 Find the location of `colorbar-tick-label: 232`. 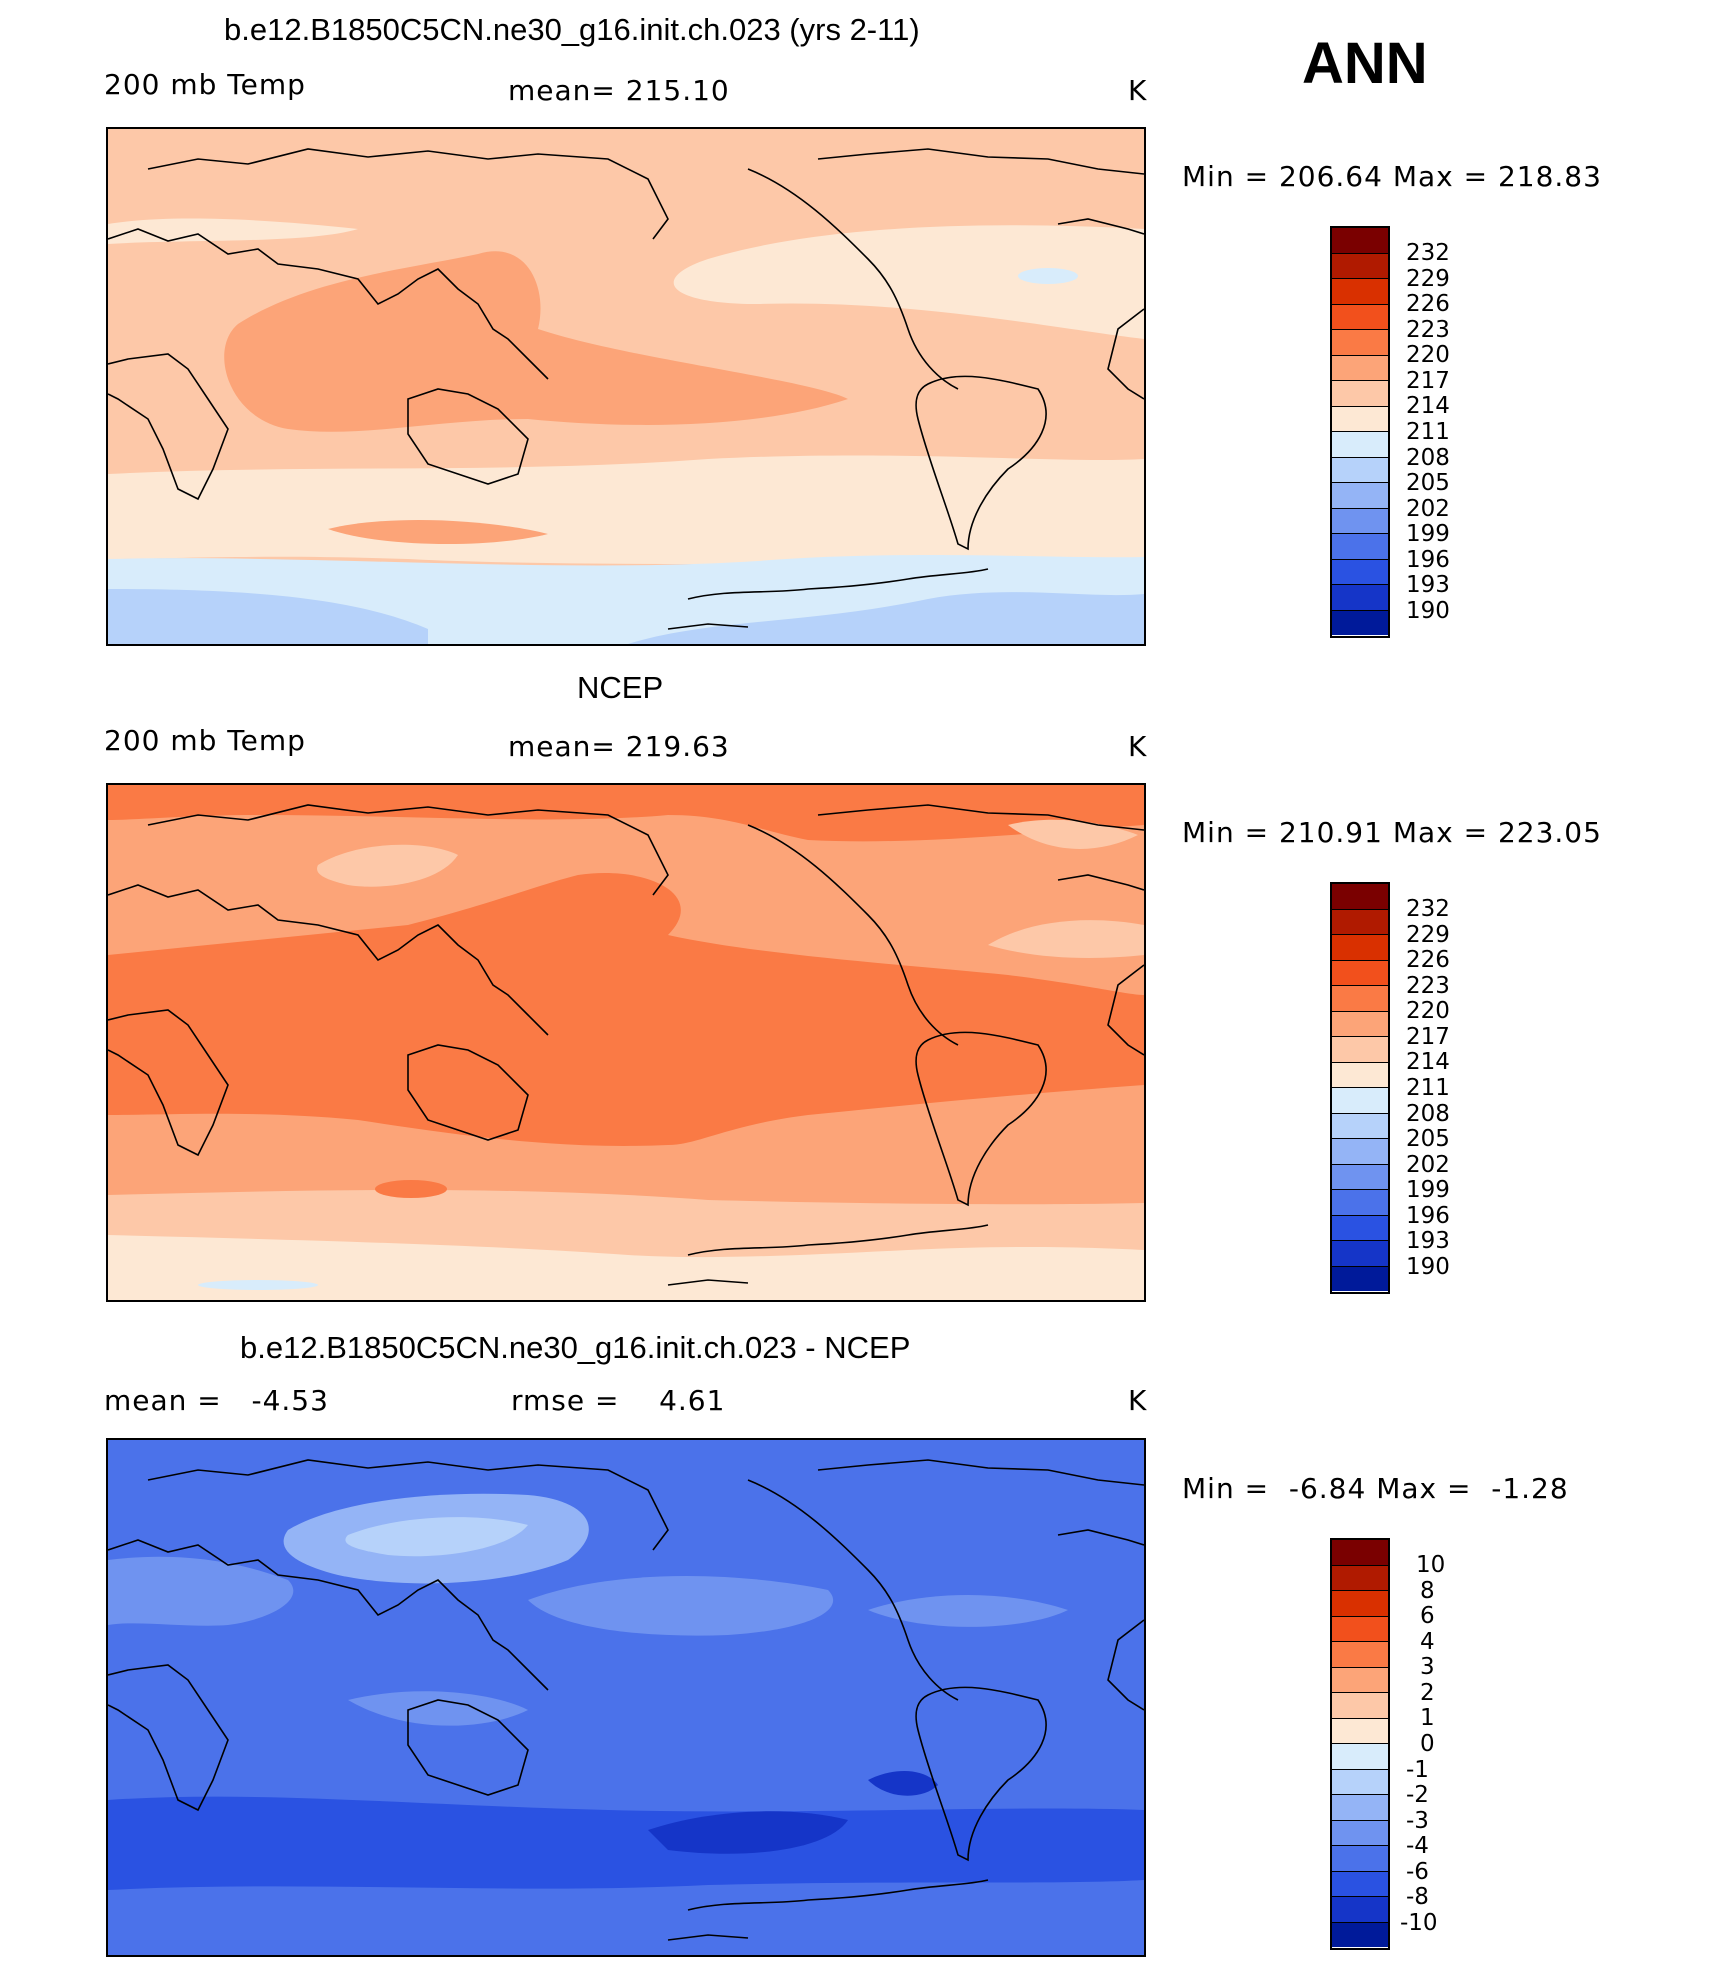

colorbar-tick-label: 232 is located at coordinates (1428, 909).